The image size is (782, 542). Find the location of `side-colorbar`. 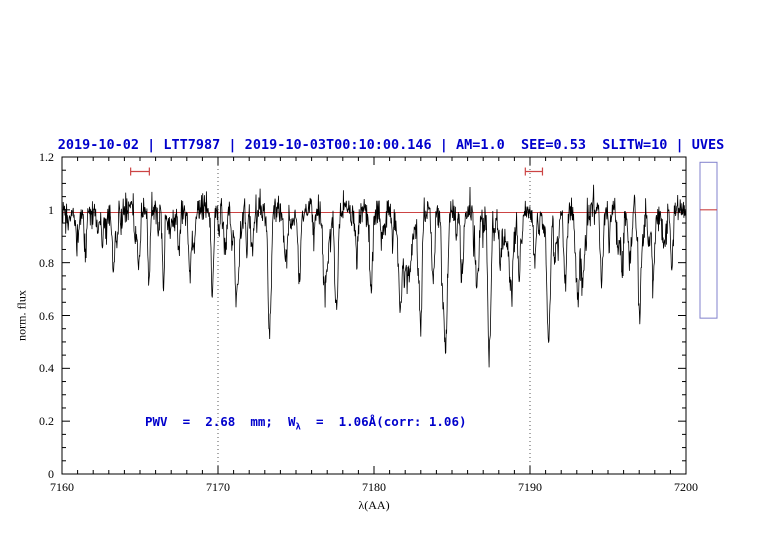

side-colorbar is located at coordinates (708, 240).